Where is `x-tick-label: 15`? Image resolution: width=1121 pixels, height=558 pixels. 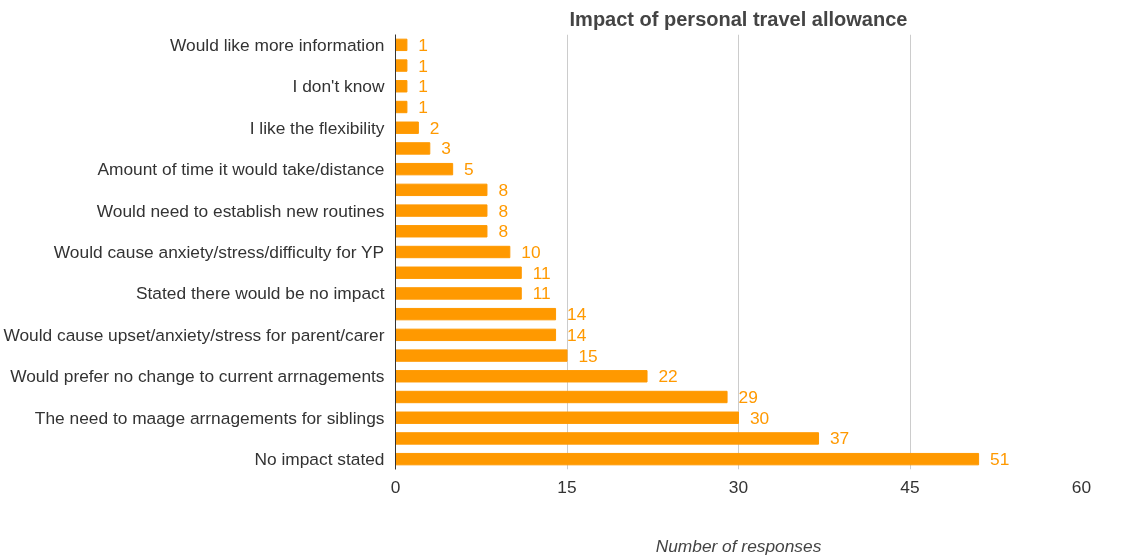
x-tick-label: 15 is located at coordinates (567, 486).